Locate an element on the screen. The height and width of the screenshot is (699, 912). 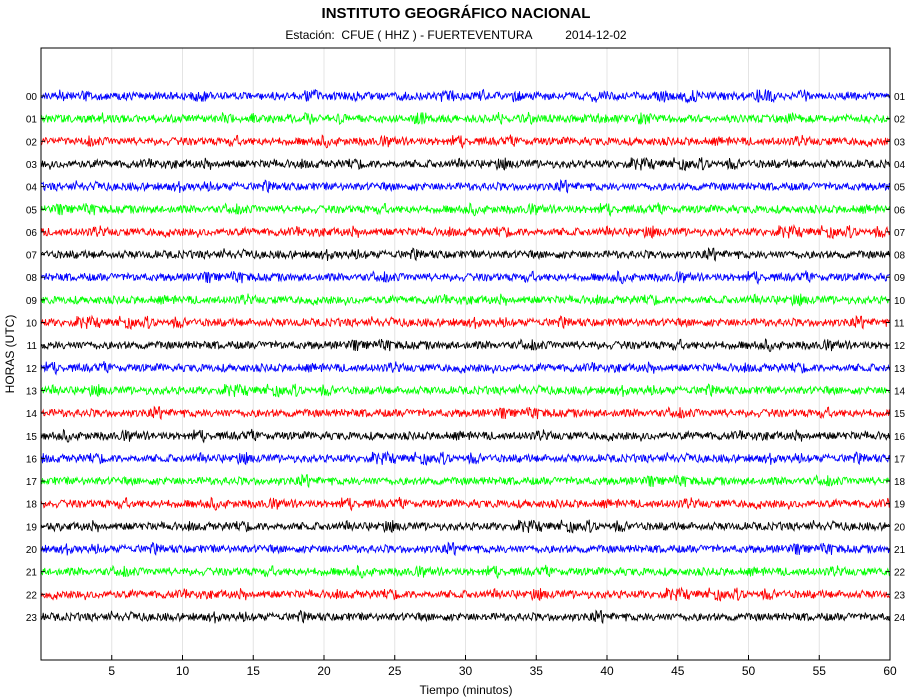
y-left-label: 14 is located at coordinates (32, 414).